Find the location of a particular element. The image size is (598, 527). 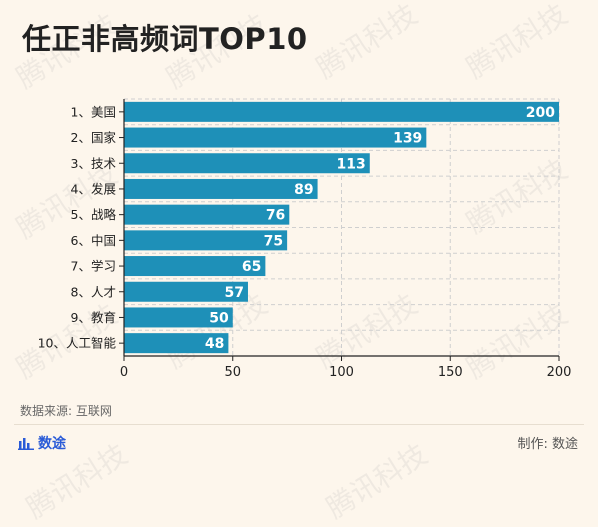

category-label: 8、人才 is located at coordinates (93, 291).